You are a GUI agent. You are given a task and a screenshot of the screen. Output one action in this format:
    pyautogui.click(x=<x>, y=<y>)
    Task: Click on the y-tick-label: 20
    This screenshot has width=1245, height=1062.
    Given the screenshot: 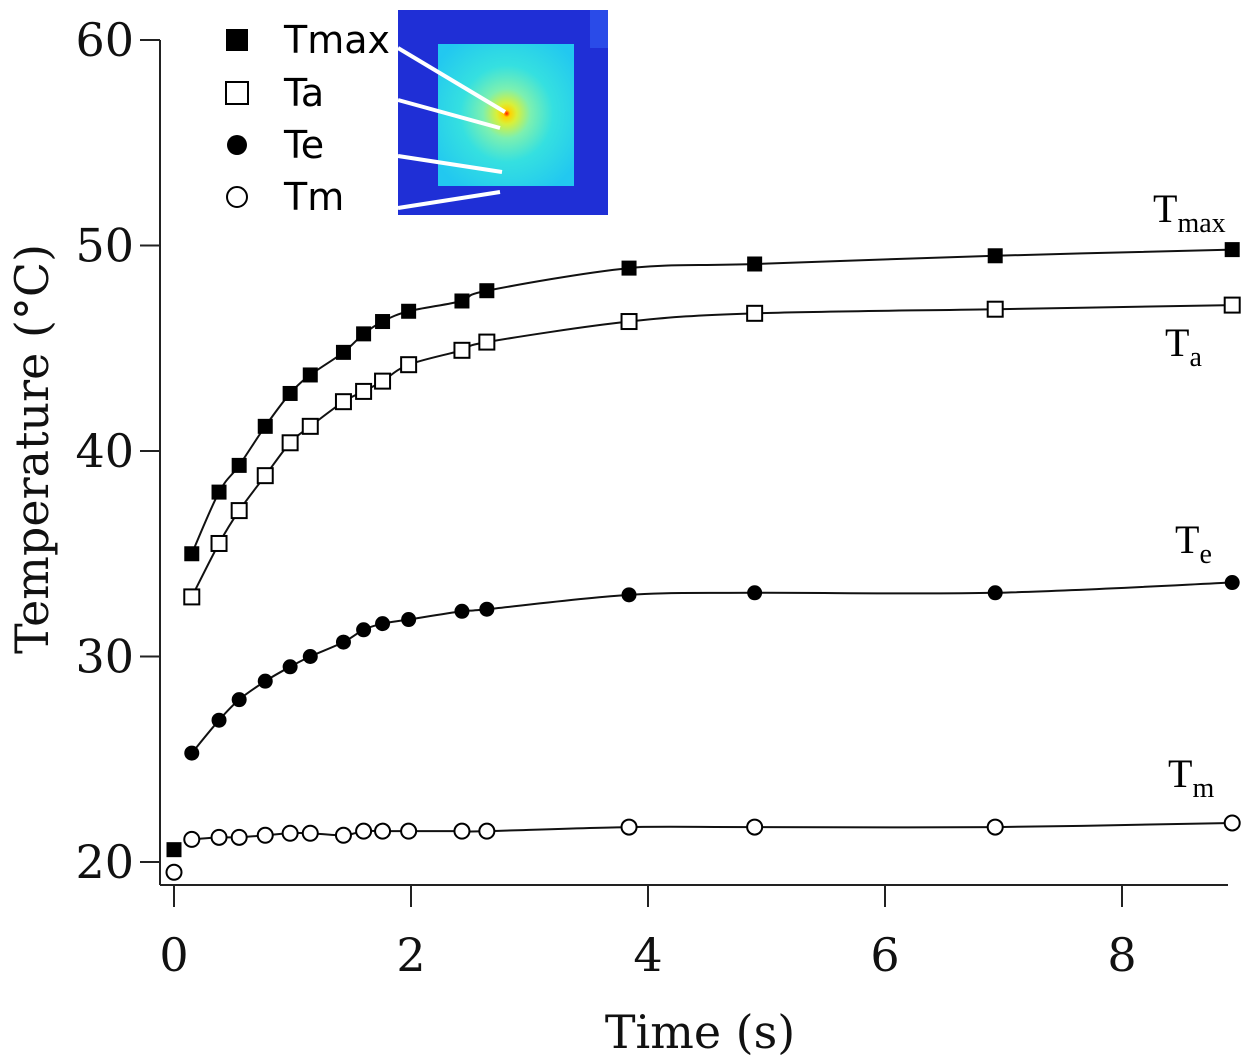 What is the action you would take?
    pyautogui.click(x=104, y=862)
    